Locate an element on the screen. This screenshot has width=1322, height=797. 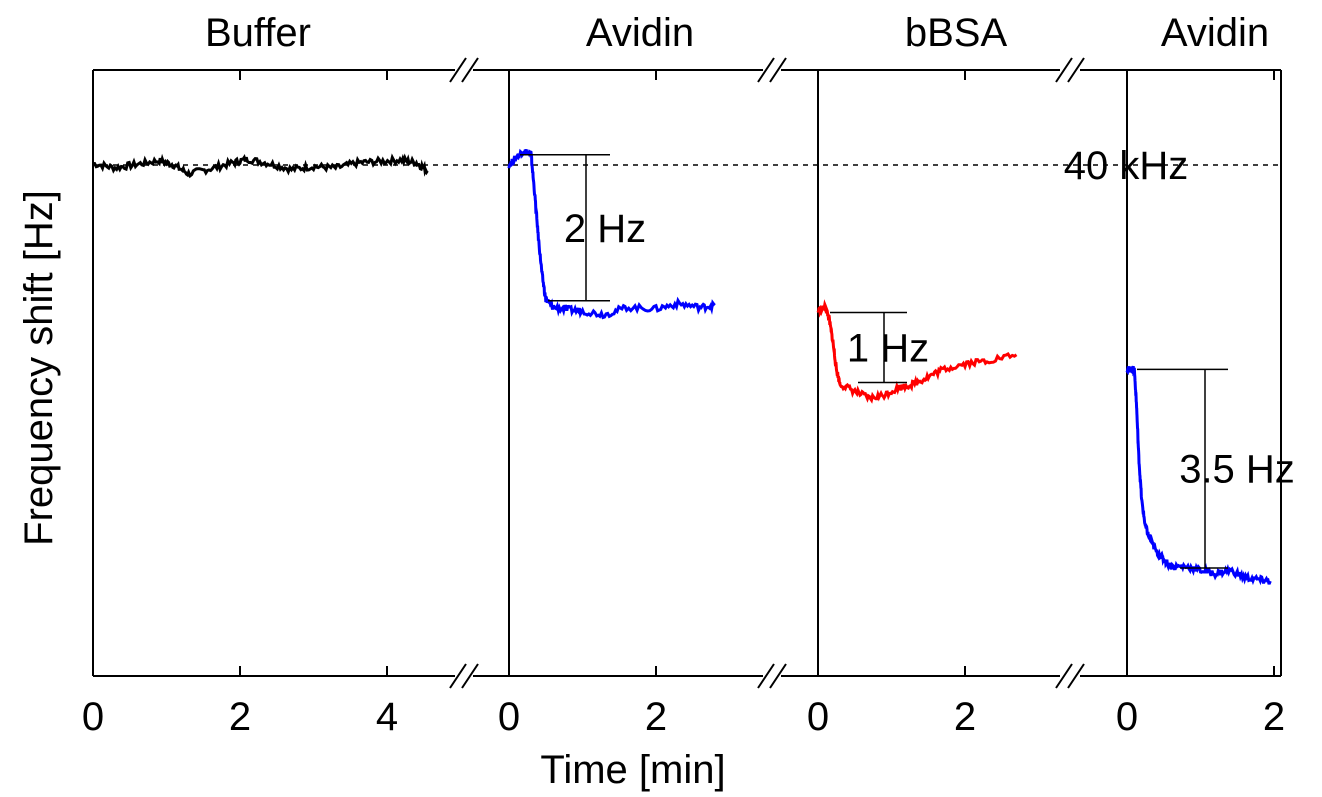
panel-title: bBSA is located at coordinates (956, 33).